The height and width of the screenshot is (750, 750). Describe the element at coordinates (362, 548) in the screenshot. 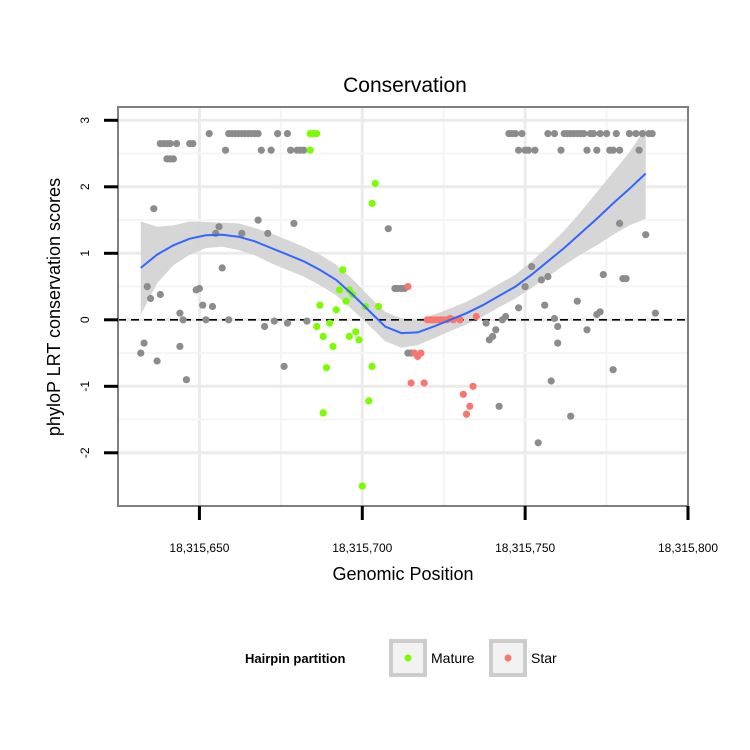

I see `x-tick-label: 18,315,700` at that location.